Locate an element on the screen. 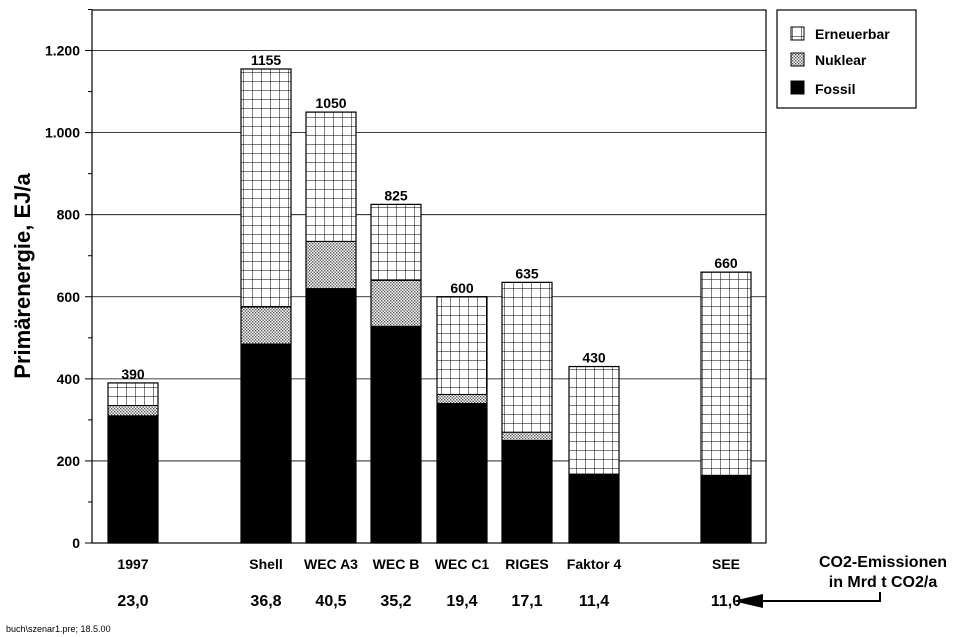  emission-label: 17,1 is located at coordinates (526, 601).